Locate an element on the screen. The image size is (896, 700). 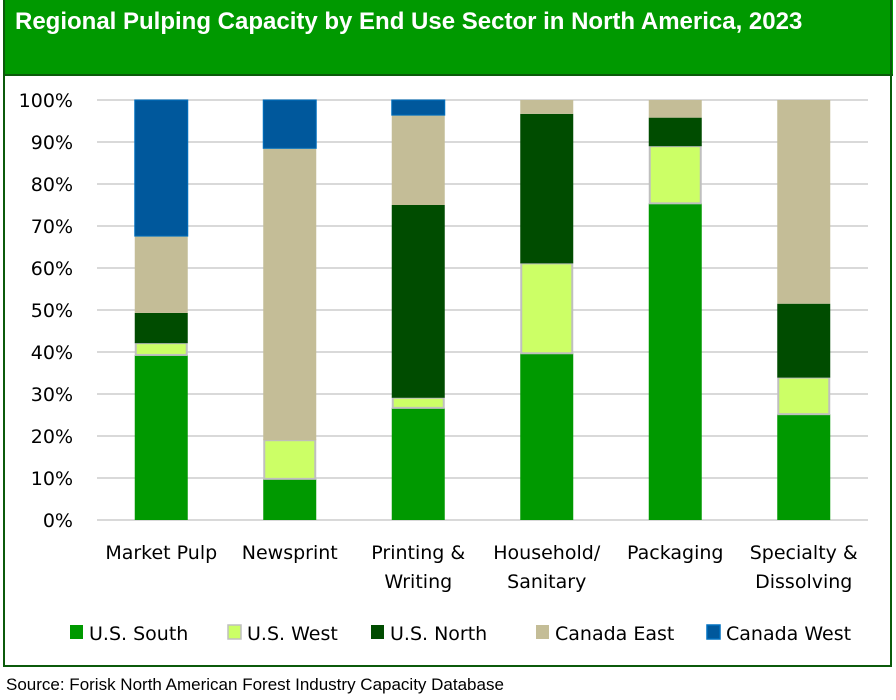
legend-item: U.S. South is located at coordinates (129, 634).